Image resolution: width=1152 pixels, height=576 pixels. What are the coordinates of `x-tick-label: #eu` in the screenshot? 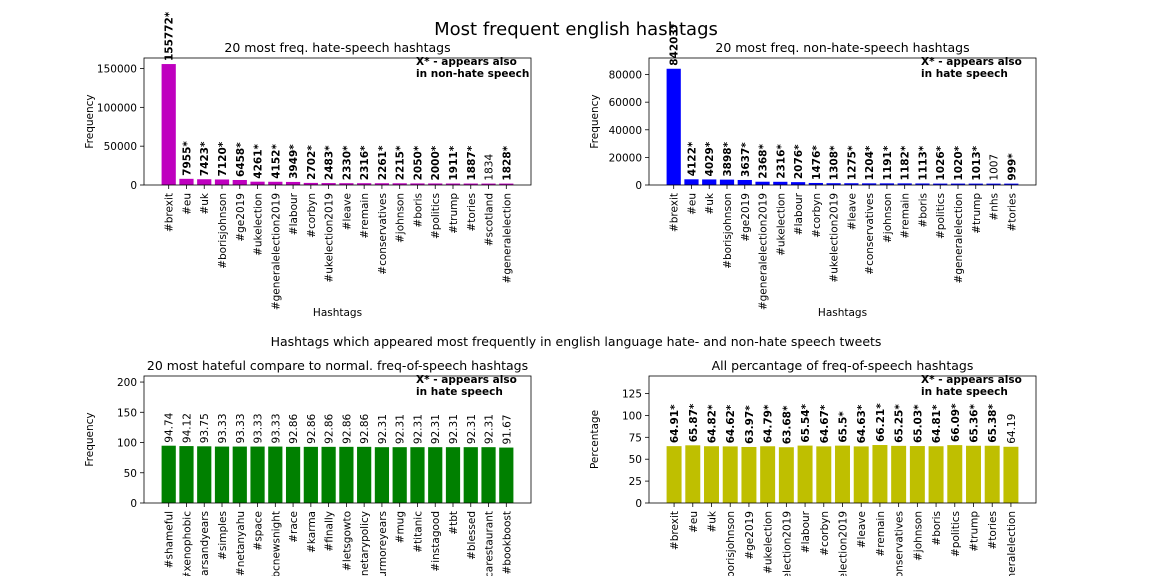 It's located at (692, 204).